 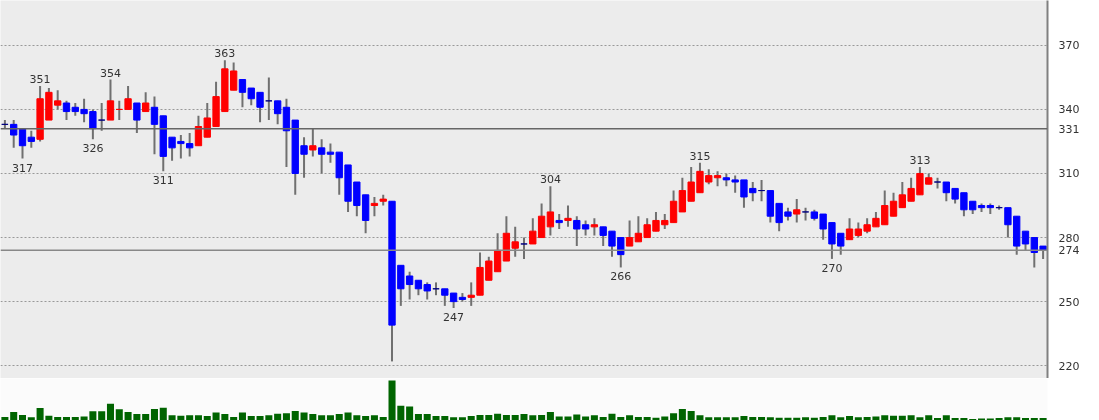 I want to click on annotation: 311, so click(x=163, y=181).